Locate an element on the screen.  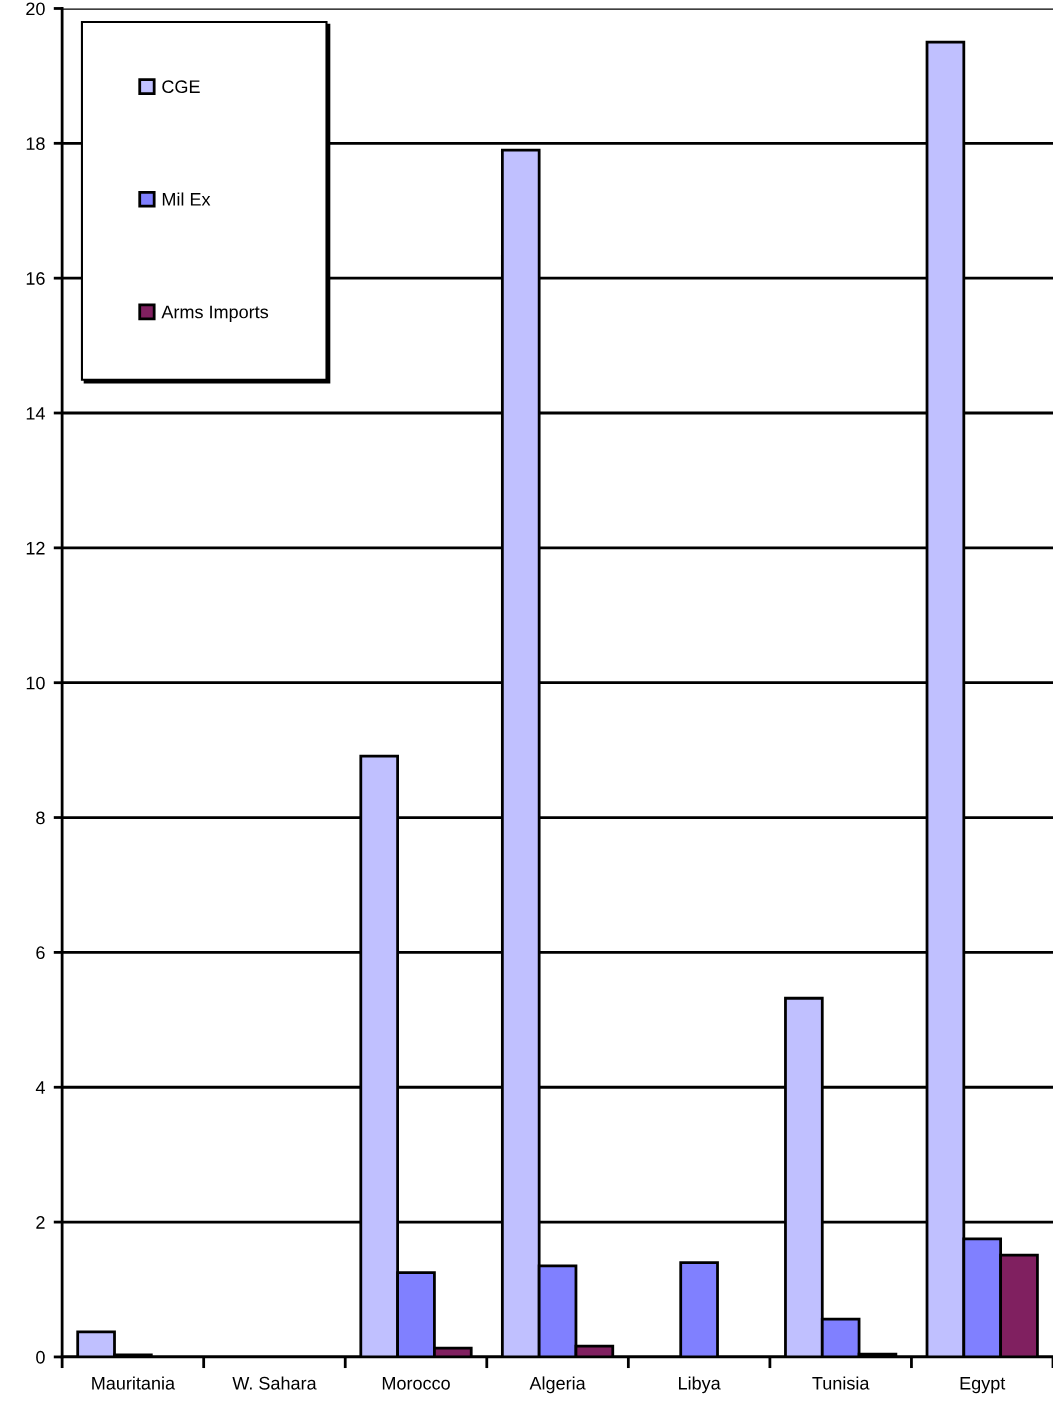
y-tick-label: 10 is located at coordinates (35, 683).